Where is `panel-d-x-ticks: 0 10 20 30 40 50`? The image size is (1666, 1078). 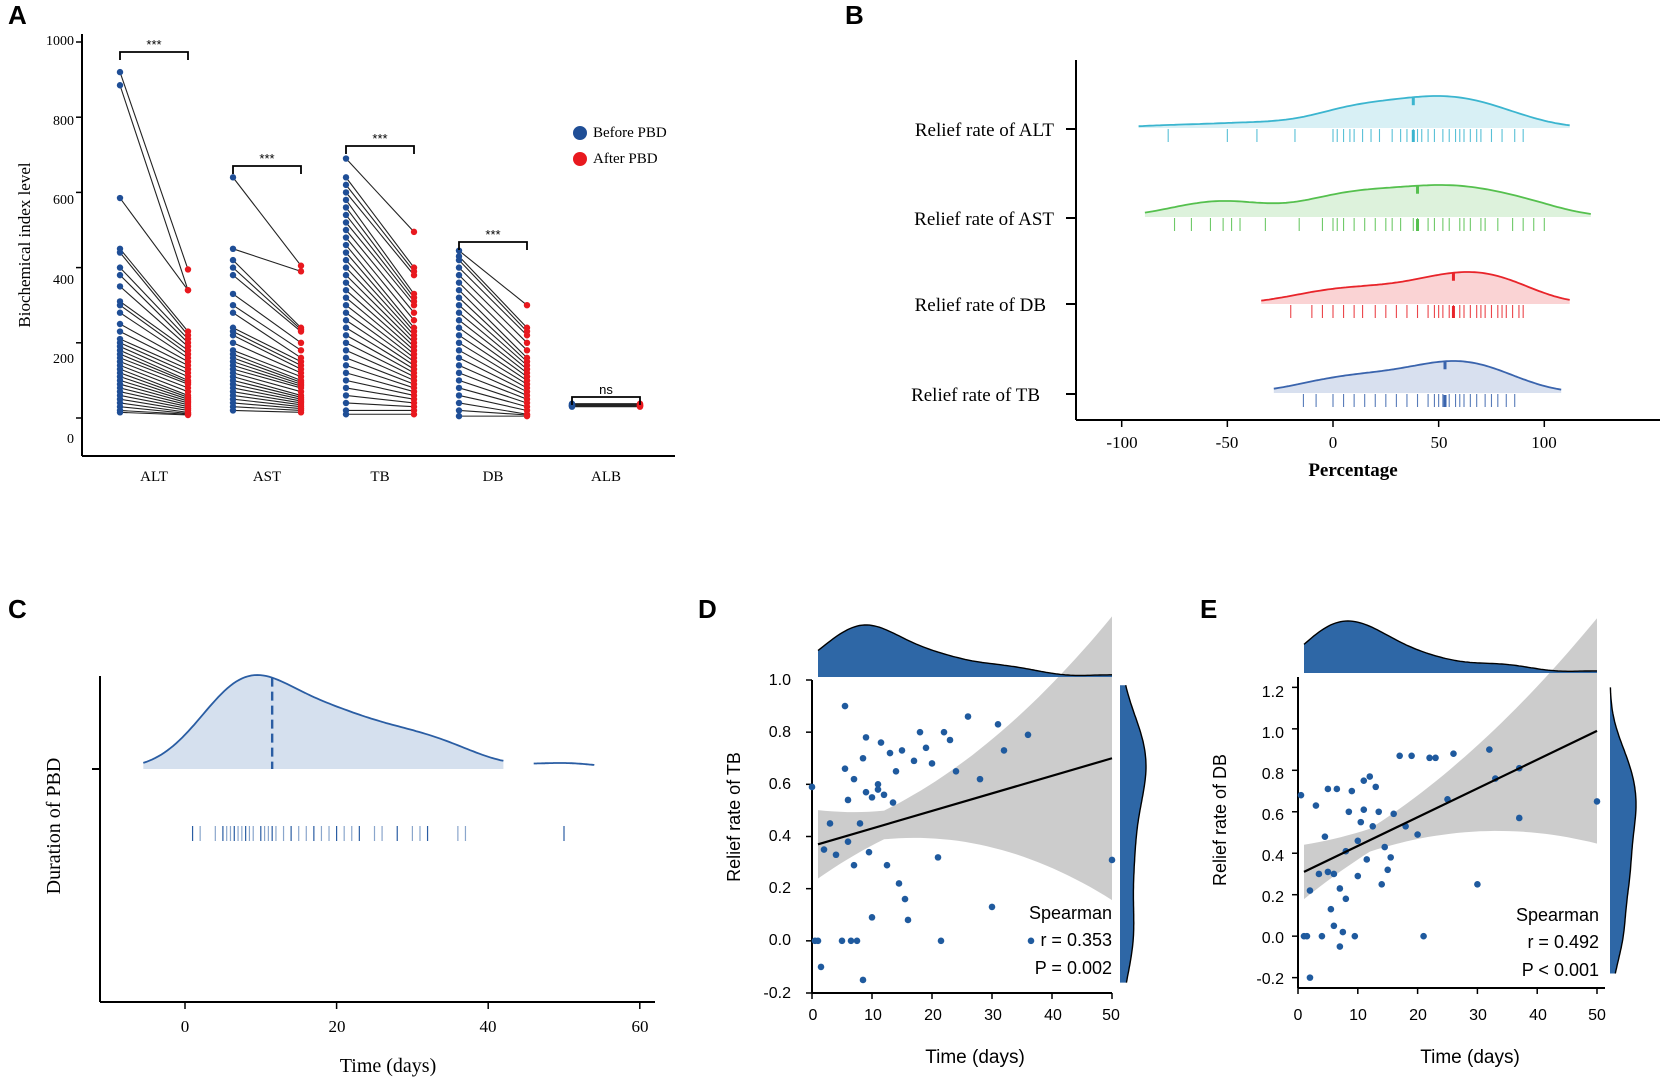 panel-d-x-ticks: 0 10 20 30 40 50 is located at coordinates (964, 1015).